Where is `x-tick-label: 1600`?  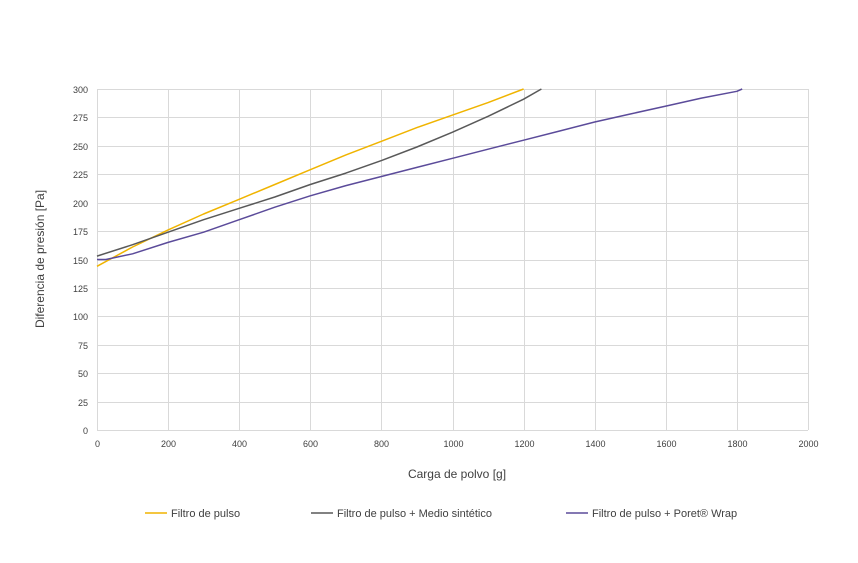 x-tick-label: 1600 is located at coordinates (666, 444).